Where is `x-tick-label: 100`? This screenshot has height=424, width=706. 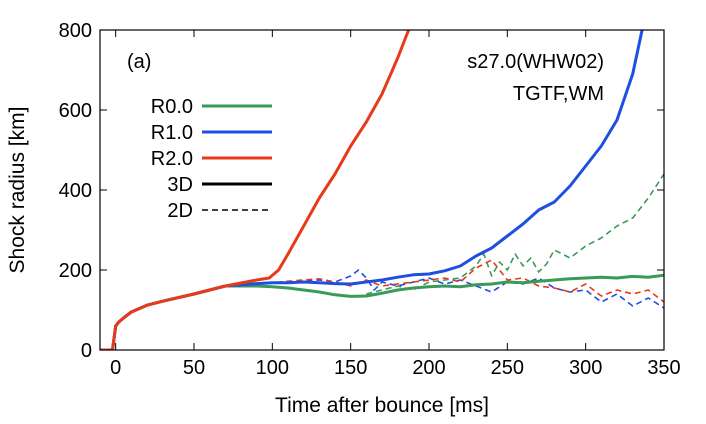 x-tick-label: 100 is located at coordinates (272, 368).